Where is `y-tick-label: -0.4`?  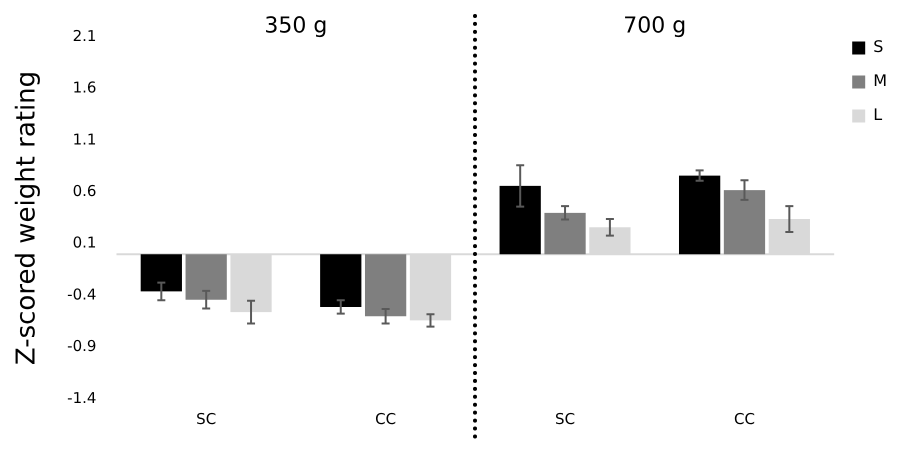
y-tick-label: -0.4 is located at coordinates (81, 294).